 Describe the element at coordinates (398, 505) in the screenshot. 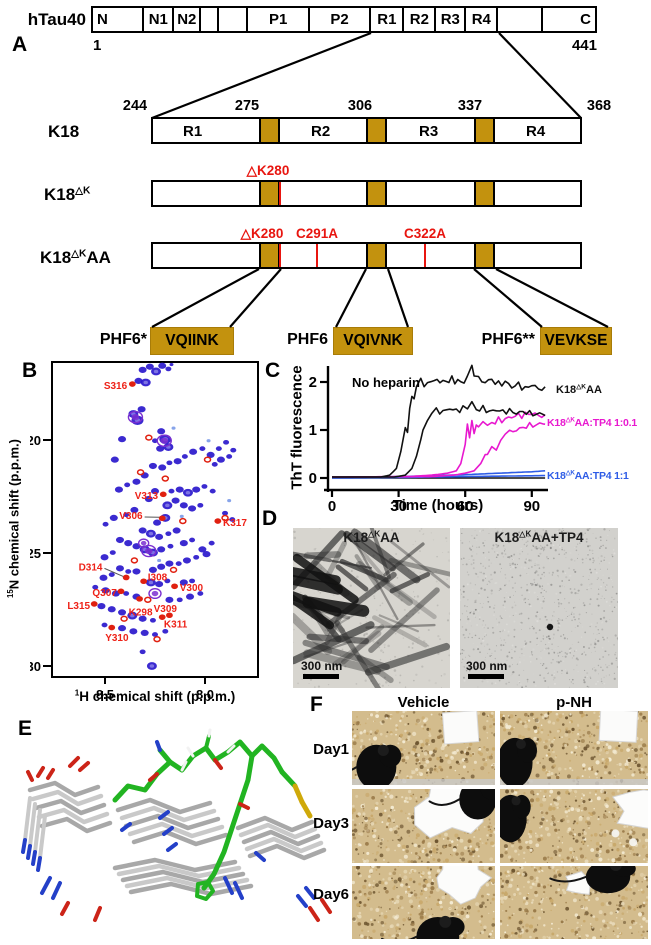

I see `tht-xtick-label: 30` at that location.